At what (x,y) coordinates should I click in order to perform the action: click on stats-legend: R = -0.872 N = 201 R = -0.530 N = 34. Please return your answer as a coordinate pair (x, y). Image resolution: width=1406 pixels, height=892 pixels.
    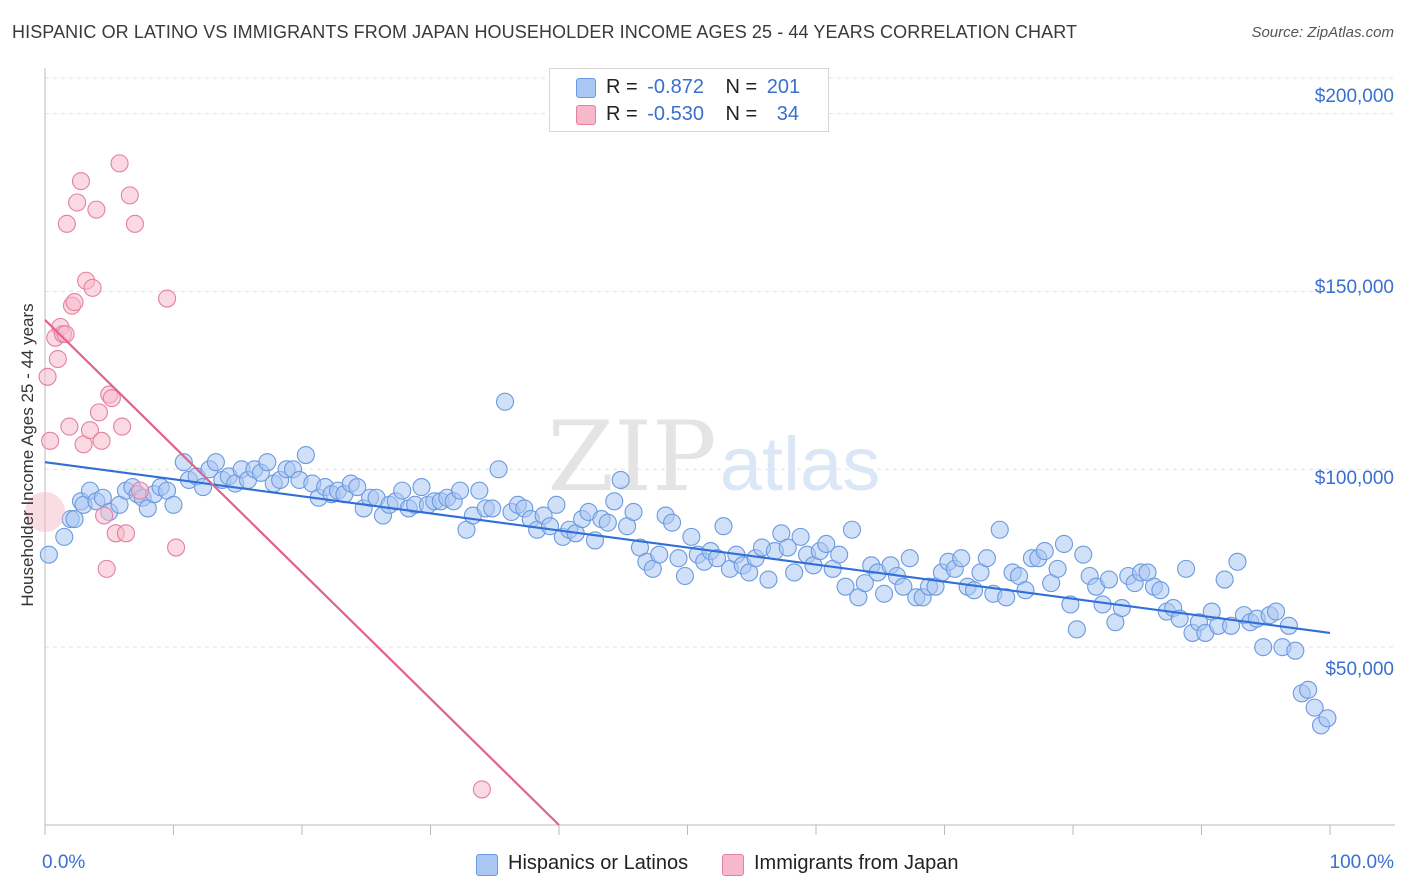
    Looking at the image, I should click on (689, 100).